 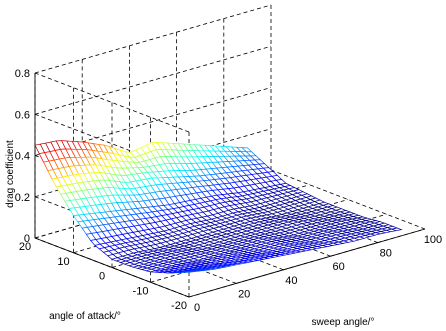 What do you see at coordinates (27, 239) in the screenshot?
I see `z-tick-label: 0` at bounding box center [27, 239].